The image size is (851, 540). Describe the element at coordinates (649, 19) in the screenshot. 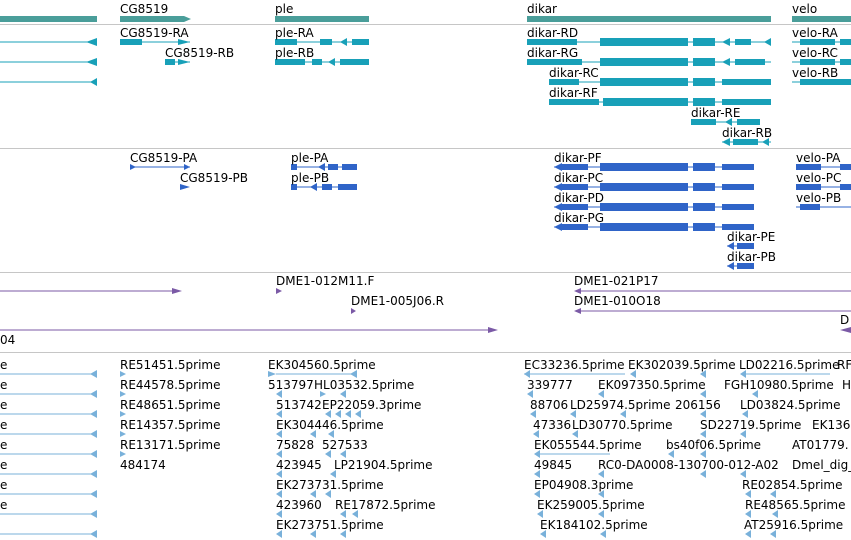

I see `gene-bar-dikar` at that location.